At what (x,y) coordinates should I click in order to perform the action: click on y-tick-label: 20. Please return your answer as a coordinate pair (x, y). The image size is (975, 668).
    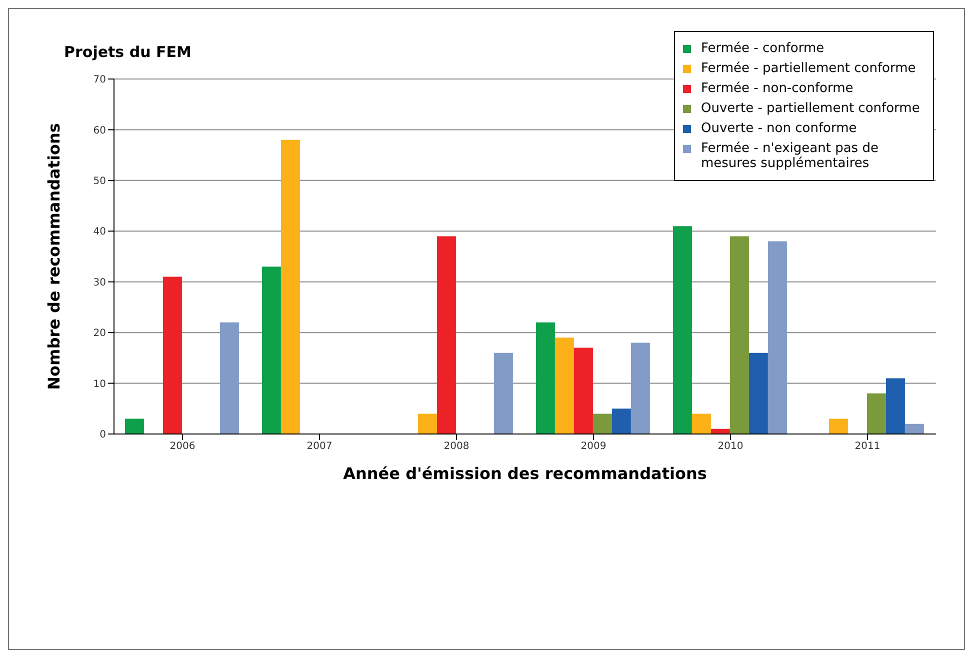
    Looking at the image, I should click on (99, 334).